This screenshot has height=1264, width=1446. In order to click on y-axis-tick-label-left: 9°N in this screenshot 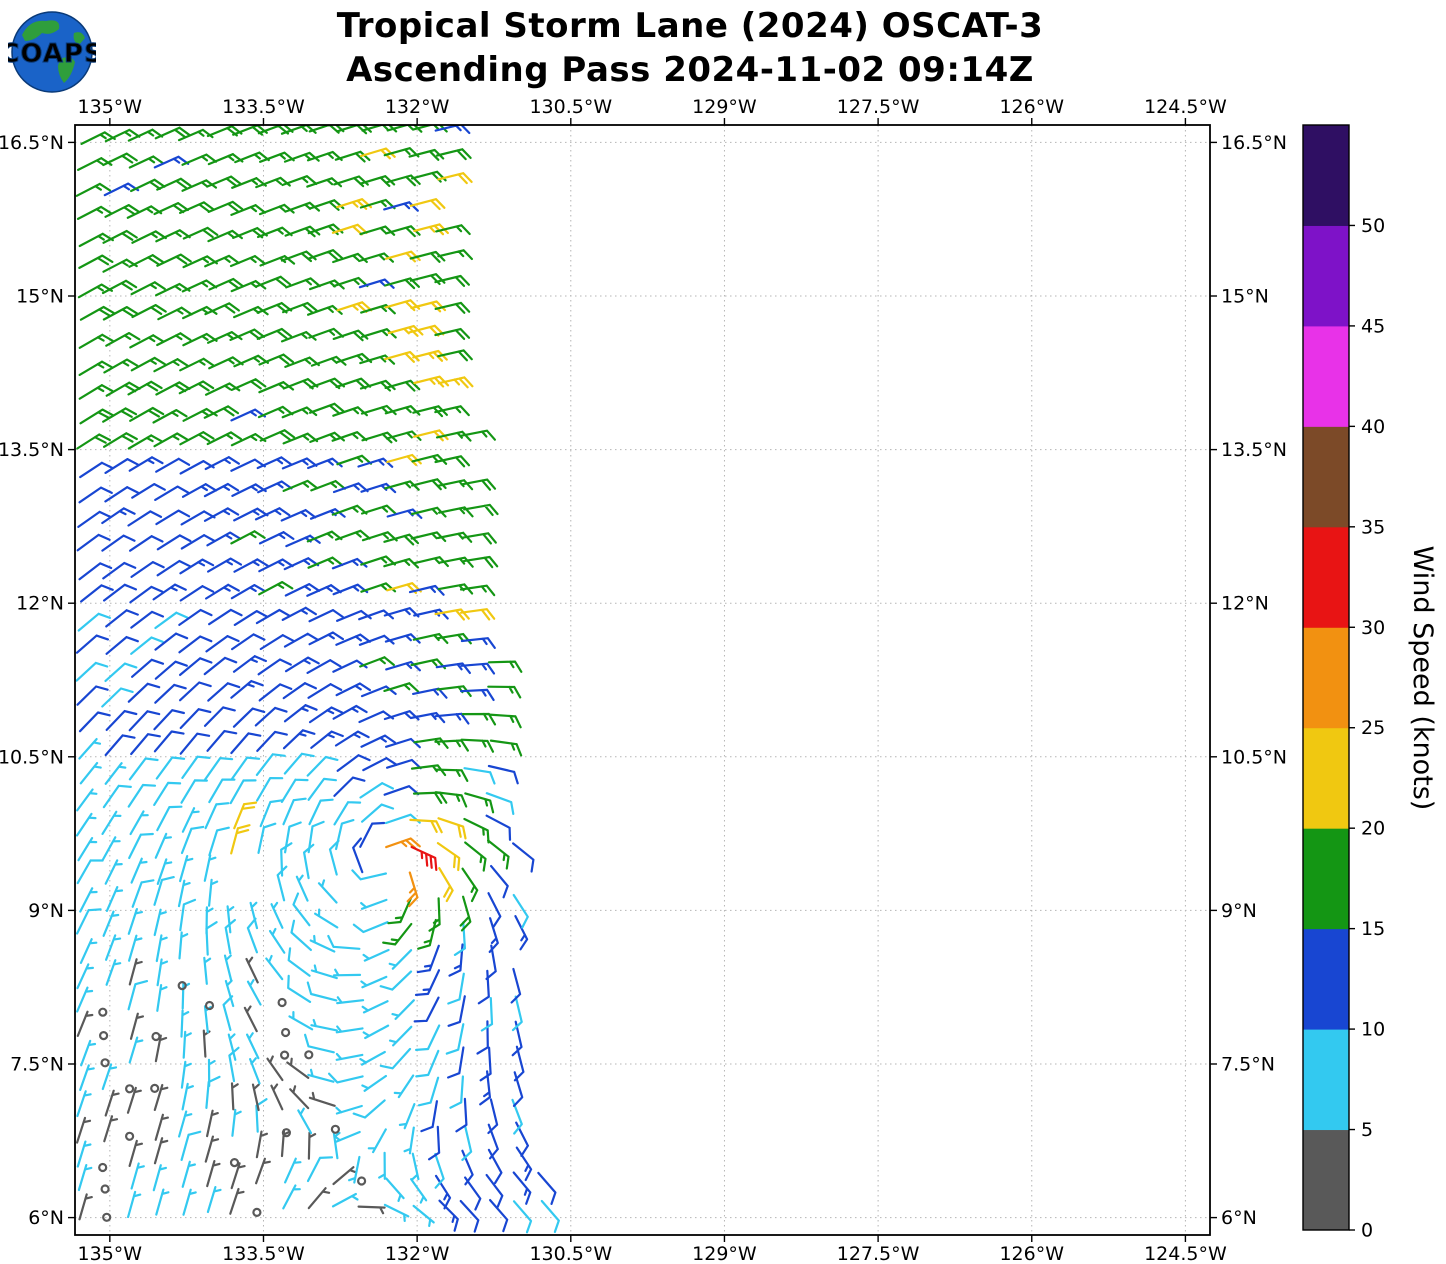, I will do `click(46, 911)`.